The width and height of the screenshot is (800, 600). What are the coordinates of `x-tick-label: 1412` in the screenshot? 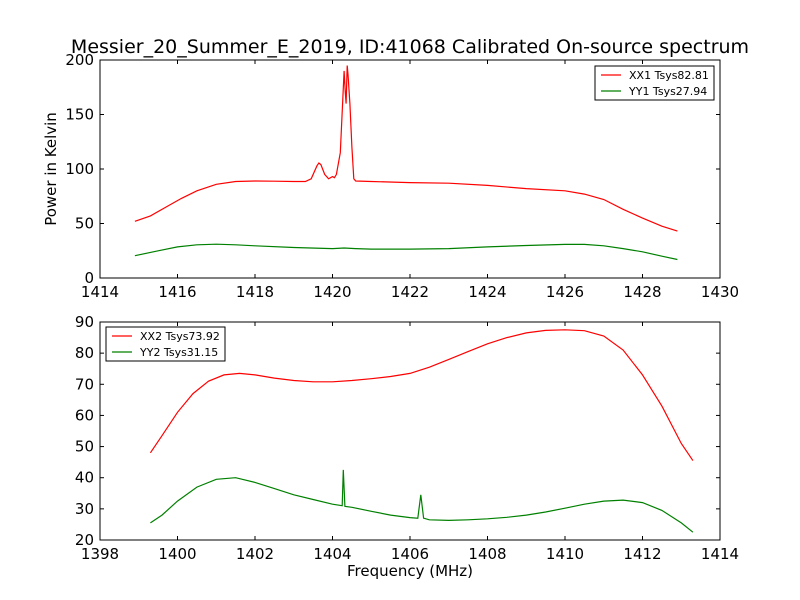 It's located at (642, 554).